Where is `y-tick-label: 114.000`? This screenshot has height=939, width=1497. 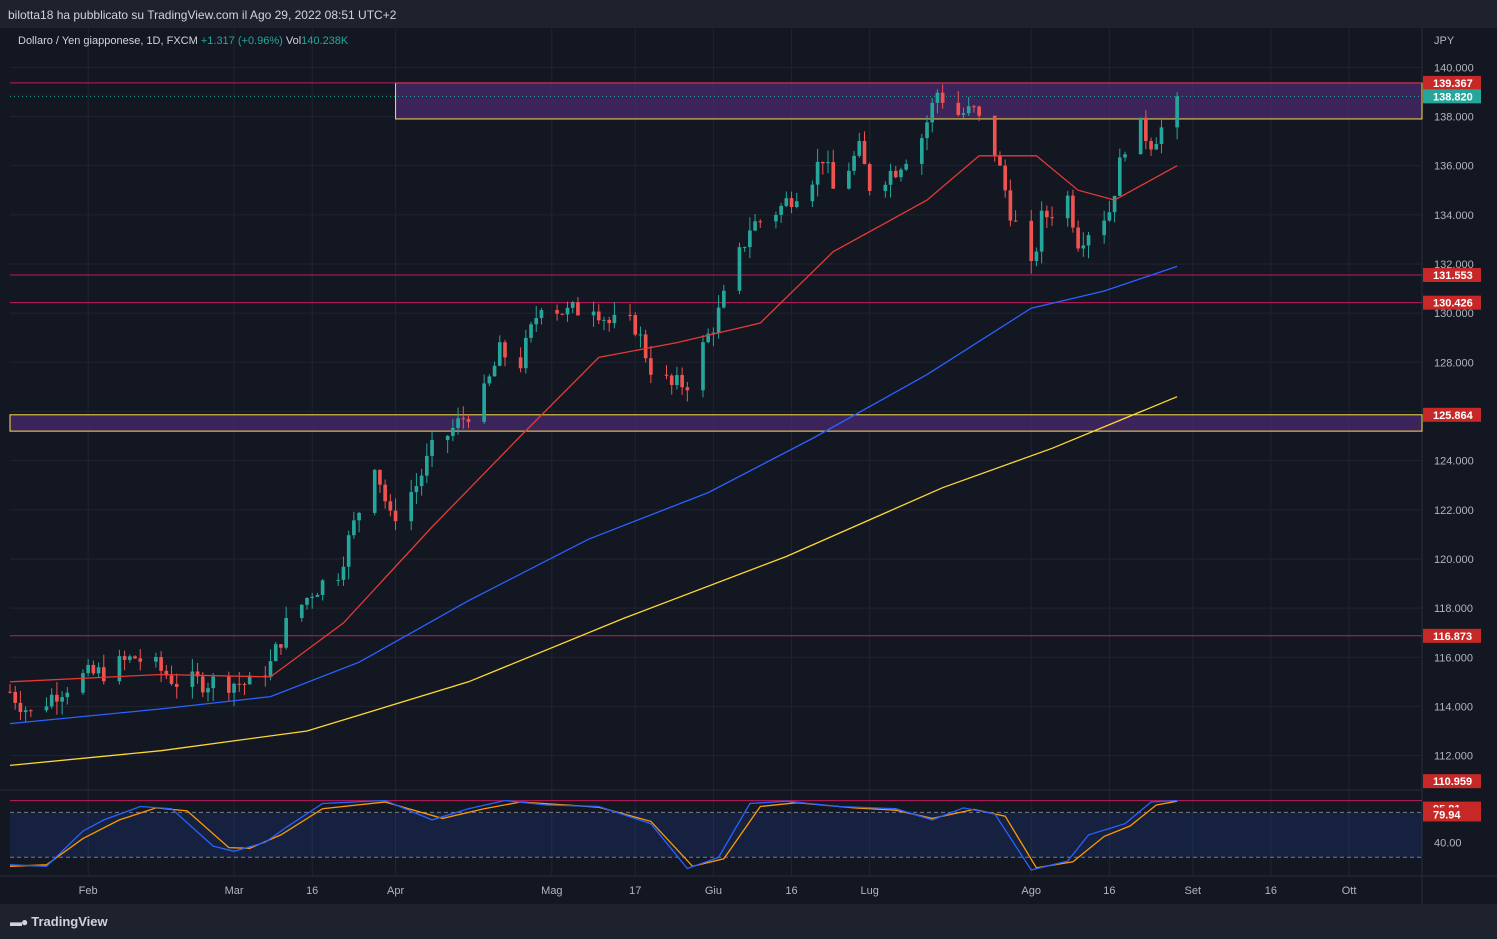
y-tick-label: 114.000 is located at coordinates (1453, 707).